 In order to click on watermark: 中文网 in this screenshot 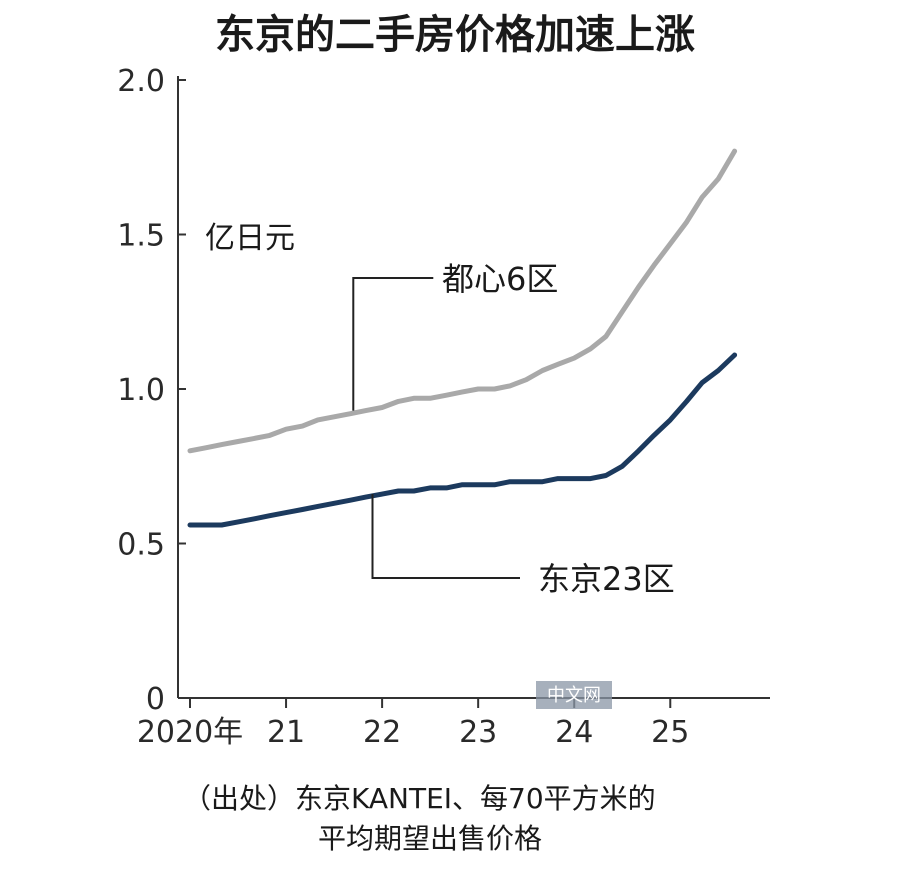, I will do `click(574, 695)`.